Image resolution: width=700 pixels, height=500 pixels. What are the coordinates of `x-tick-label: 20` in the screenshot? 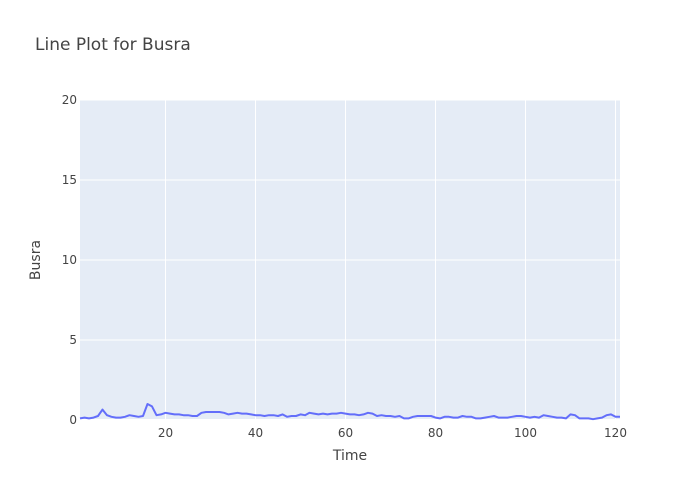 It's located at (165, 433).